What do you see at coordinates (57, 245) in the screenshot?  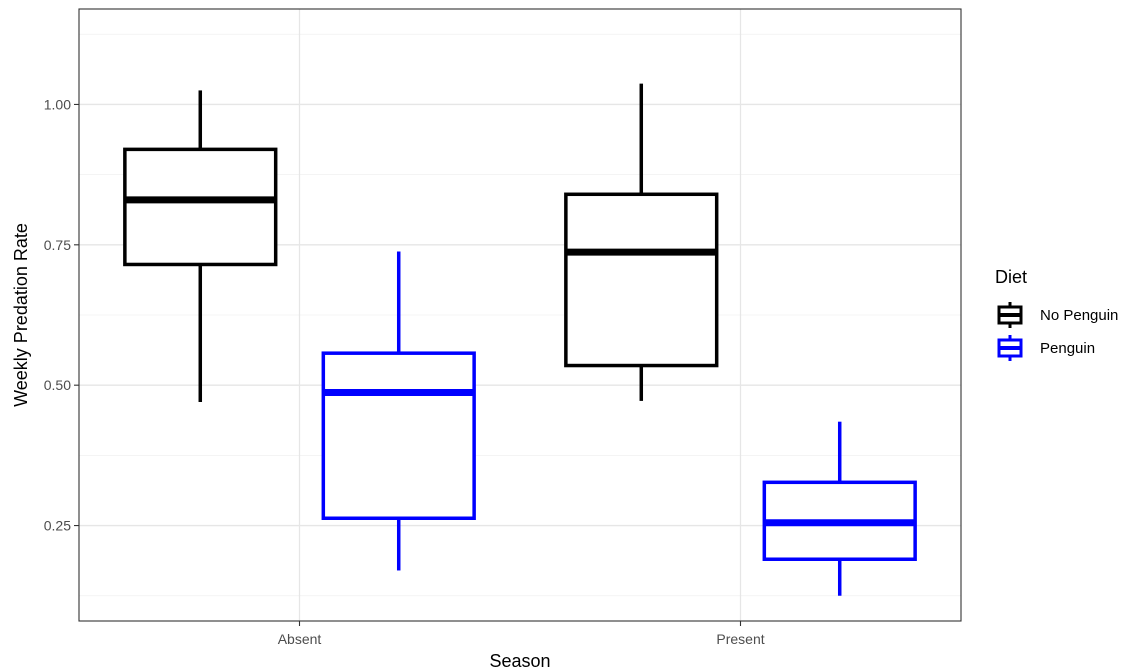 I see `y-tick-label: 0.75` at bounding box center [57, 245].